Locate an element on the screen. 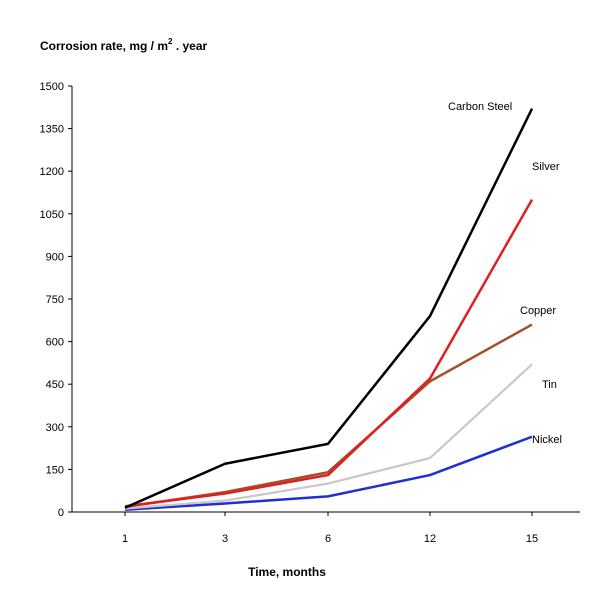 The image size is (600, 600). y-tick-label: 1050 is located at coordinates (52, 215).